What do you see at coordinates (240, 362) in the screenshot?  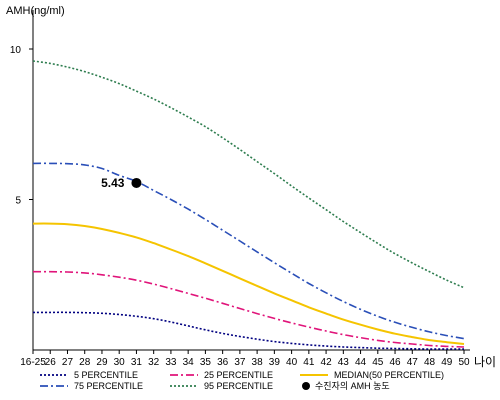 I see `x-tick-label: 37` at bounding box center [240, 362].